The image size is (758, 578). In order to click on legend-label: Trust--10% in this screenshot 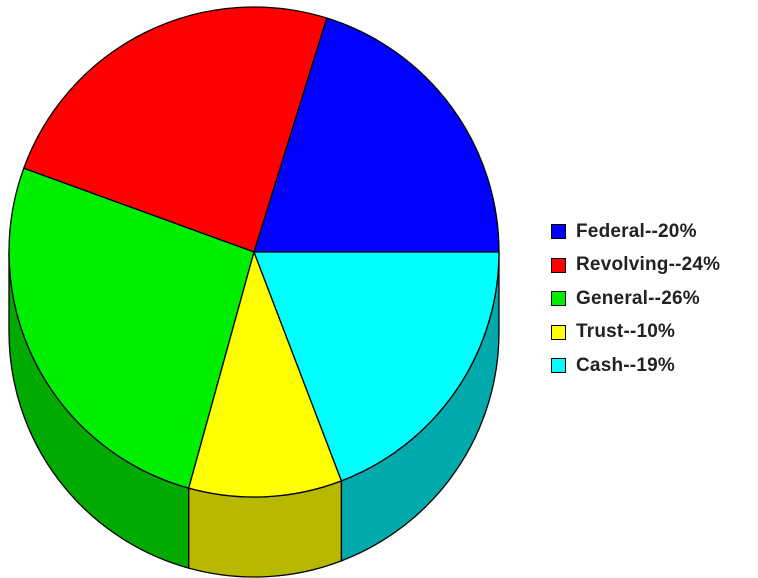, I will do `click(626, 332)`.